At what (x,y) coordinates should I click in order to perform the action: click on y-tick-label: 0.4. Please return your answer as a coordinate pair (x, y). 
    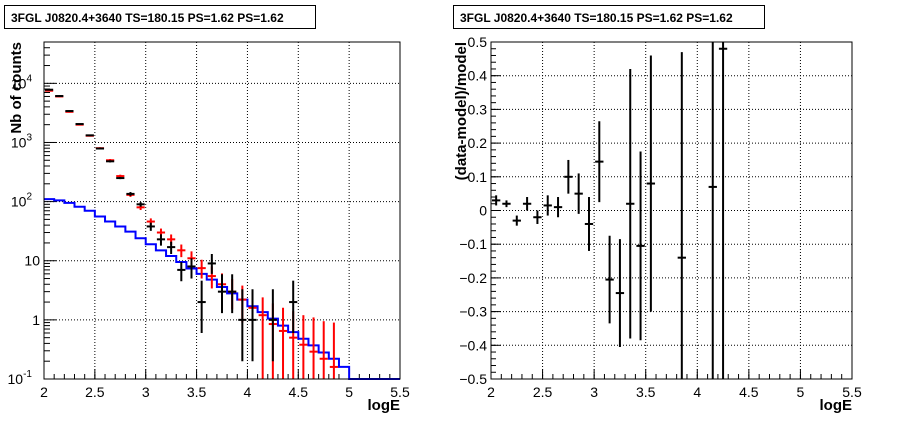
    Looking at the image, I should click on (478, 76).